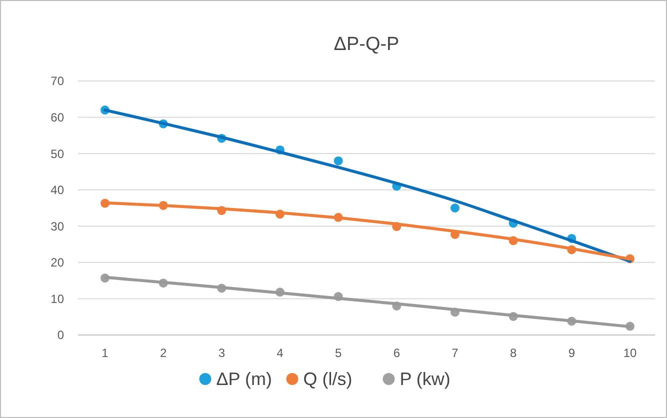 Image resolution: width=667 pixels, height=418 pixels. I want to click on x-tick-label: 9, so click(572, 353).